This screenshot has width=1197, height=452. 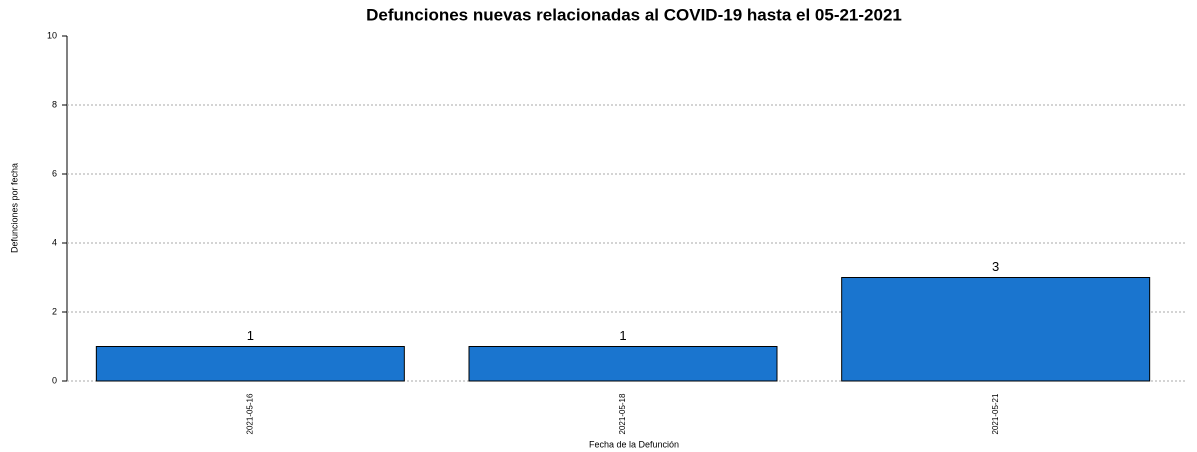 What do you see at coordinates (995, 413) in the screenshot?
I see `x-tick-label: 2021-05-21` at bounding box center [995, 413].